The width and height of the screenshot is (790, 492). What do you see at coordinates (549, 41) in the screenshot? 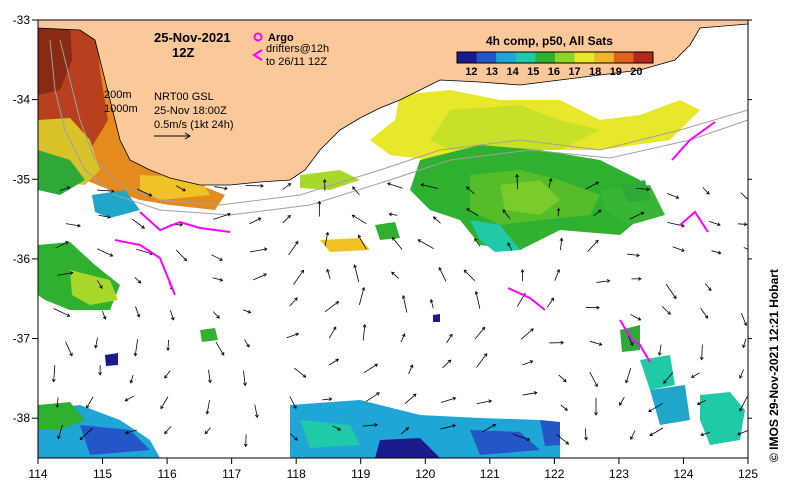
I see `product-label: 4h comp, p50, All Sats` at bounding box center [549, 41].